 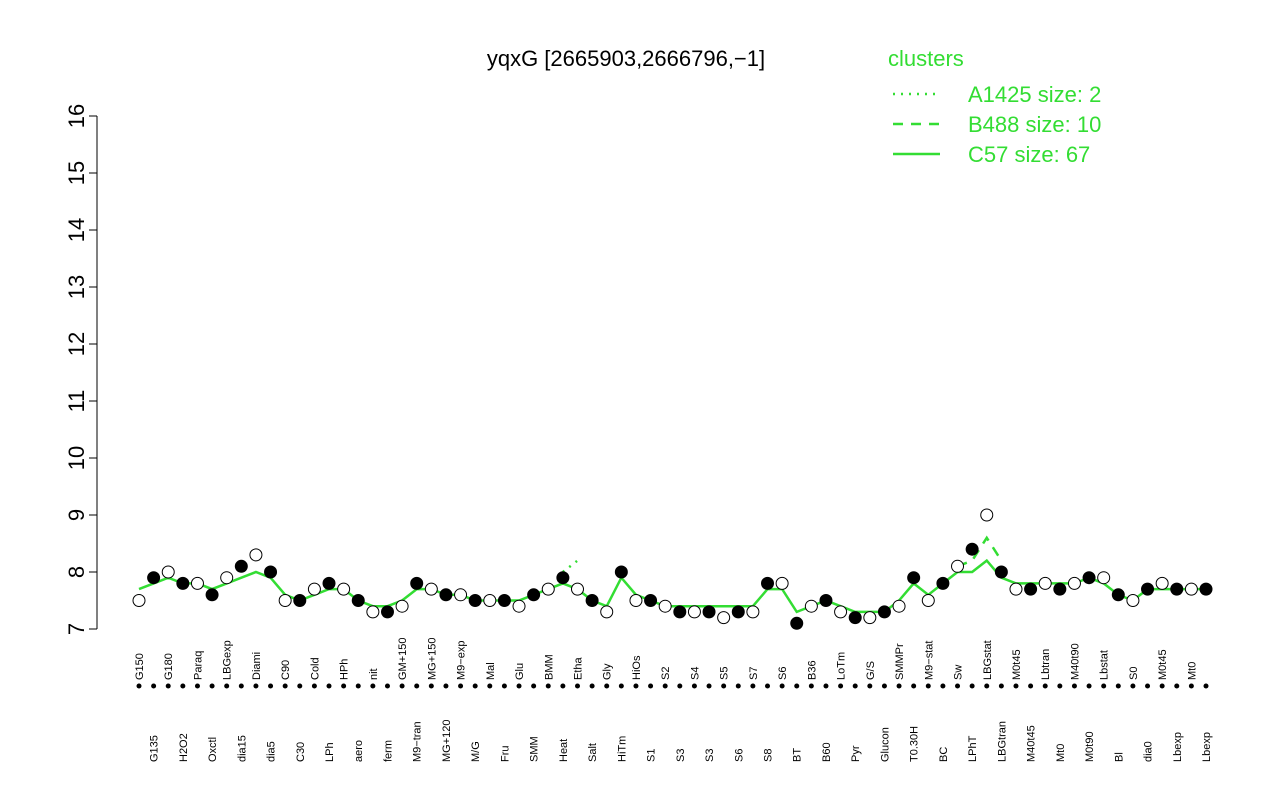 What do you see at coordinates (520, 671) in the screenshot?
I see `x-tick-label: Glu` at bounding box center [520, 671].